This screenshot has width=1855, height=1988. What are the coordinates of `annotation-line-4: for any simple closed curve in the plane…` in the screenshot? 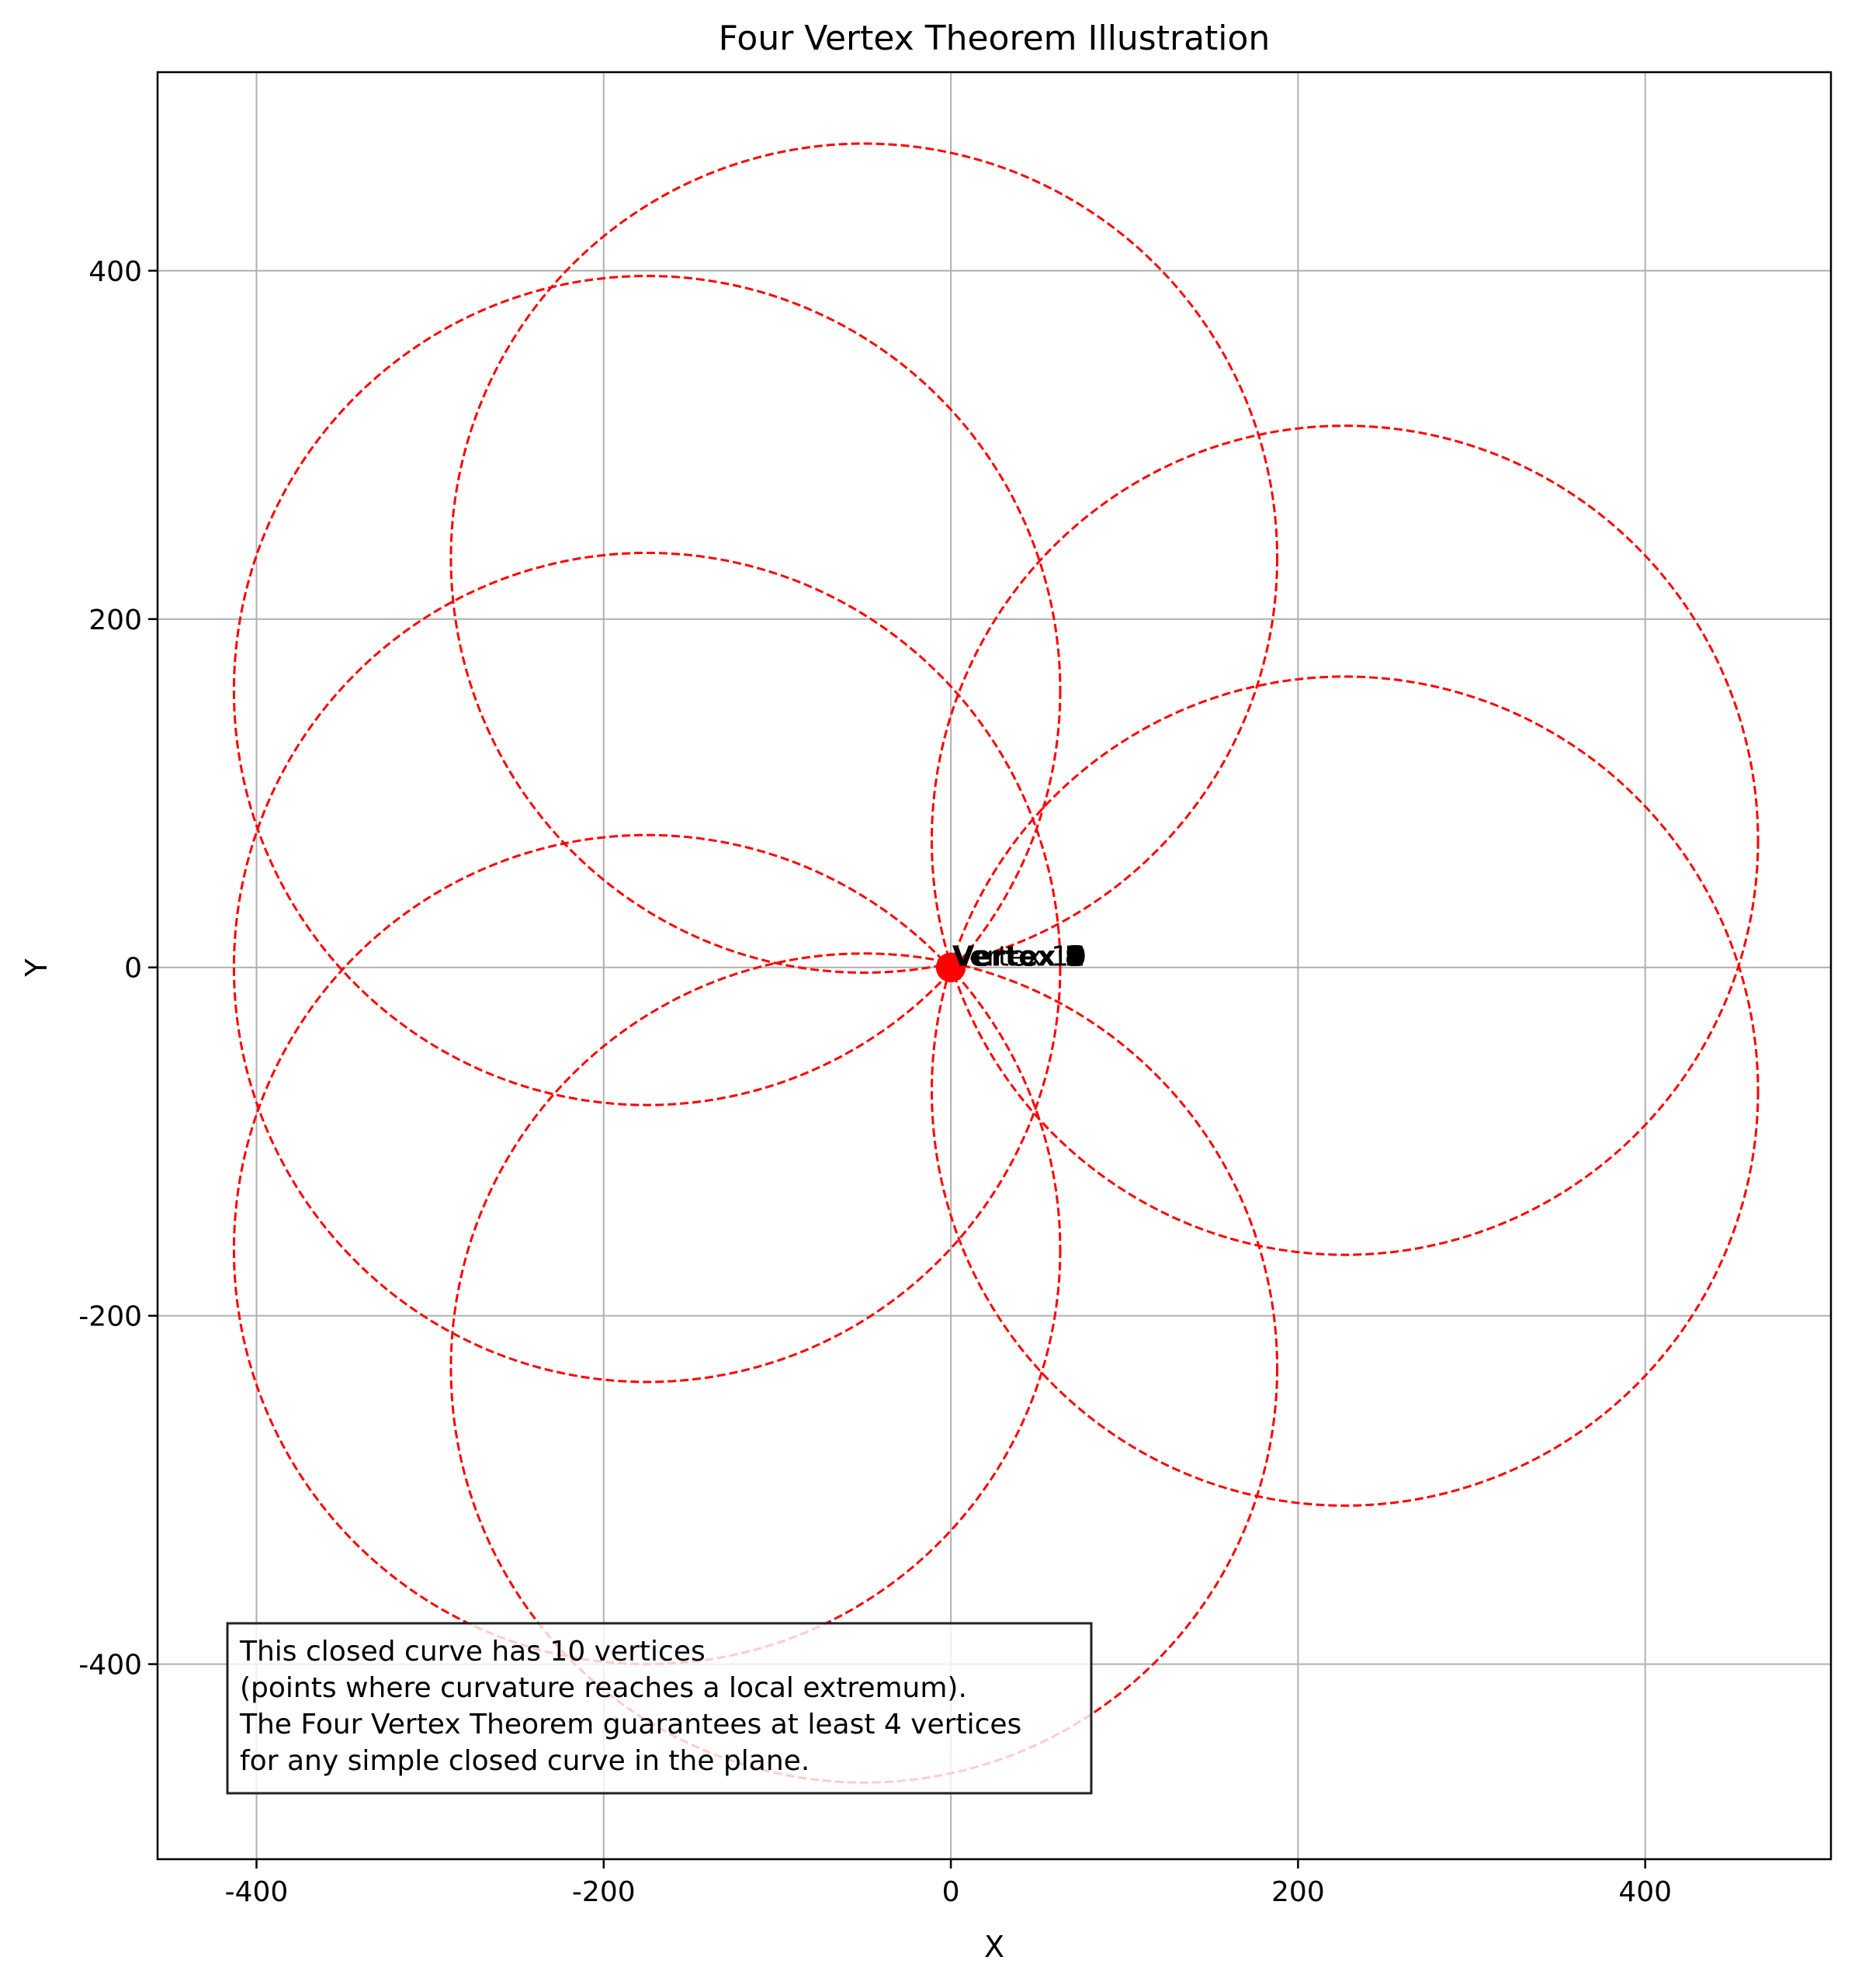 It's located at (525, 1761).